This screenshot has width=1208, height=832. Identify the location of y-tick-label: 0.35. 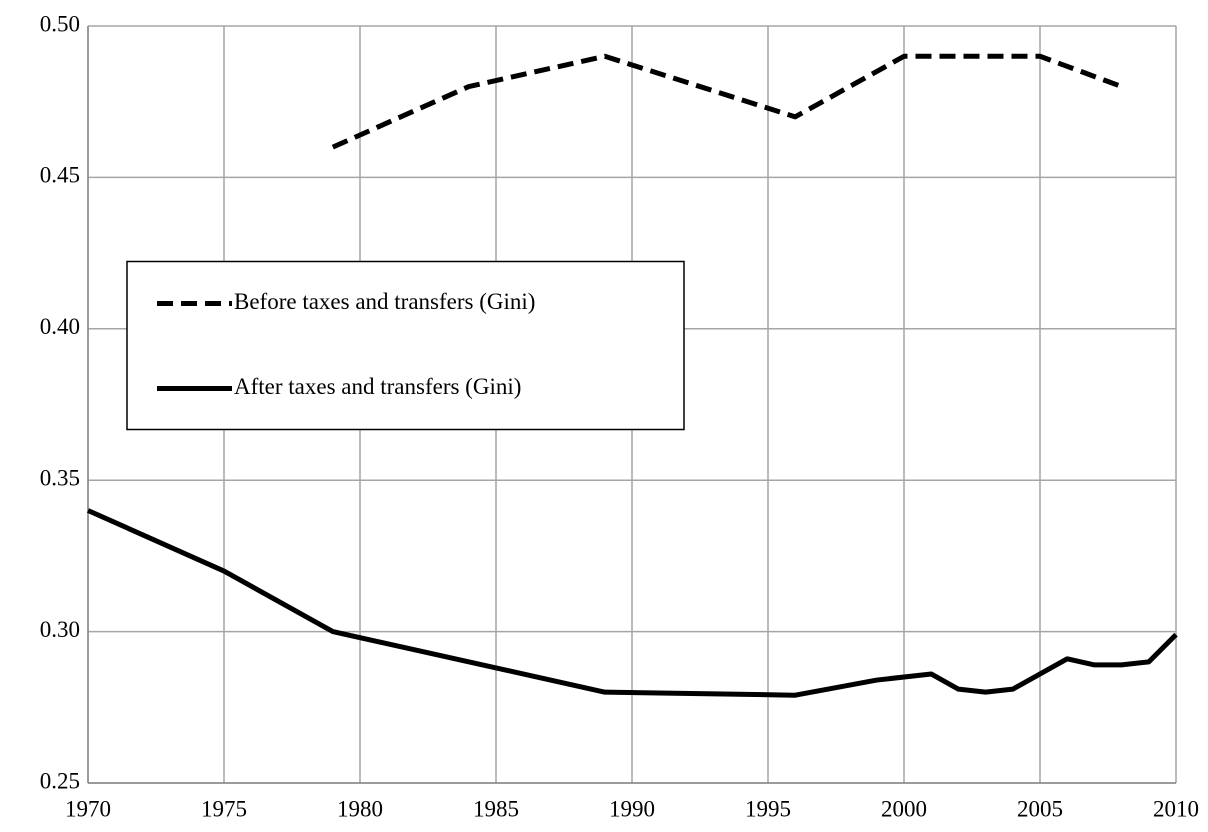
(60, 477).